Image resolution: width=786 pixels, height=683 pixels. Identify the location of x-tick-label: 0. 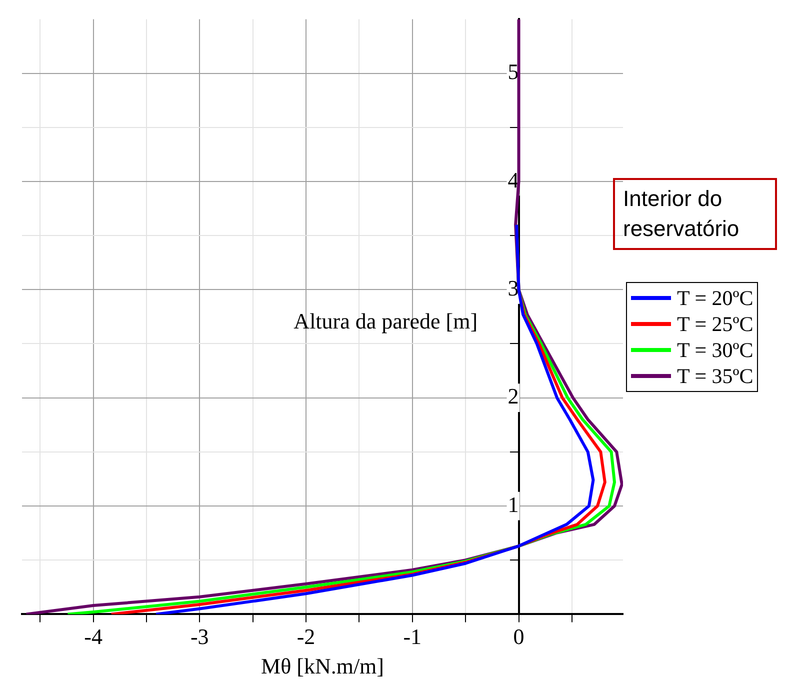
(518, 637).